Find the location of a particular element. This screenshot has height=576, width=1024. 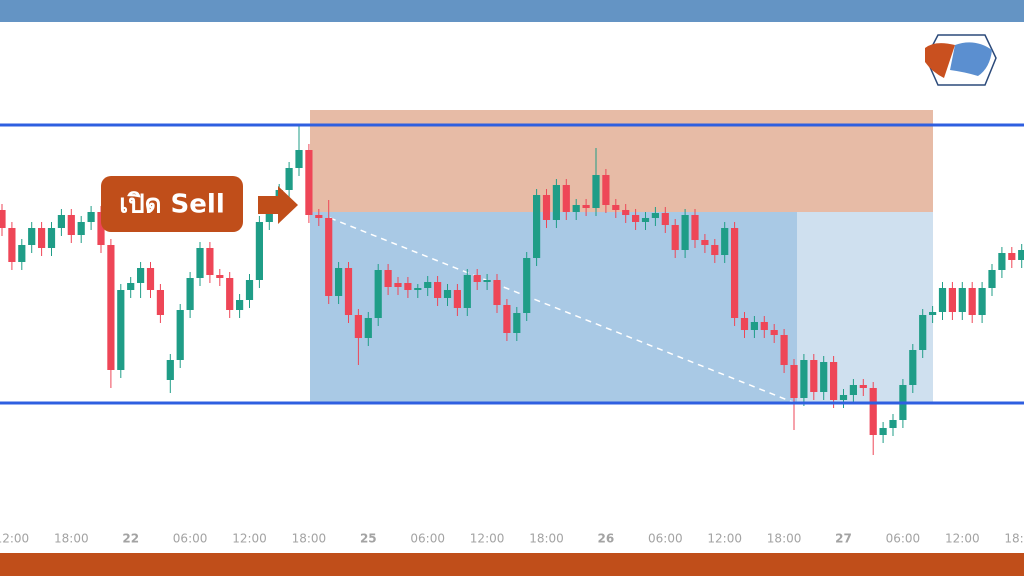

x-tick-label: 26 is located at coordinates (606, 539).